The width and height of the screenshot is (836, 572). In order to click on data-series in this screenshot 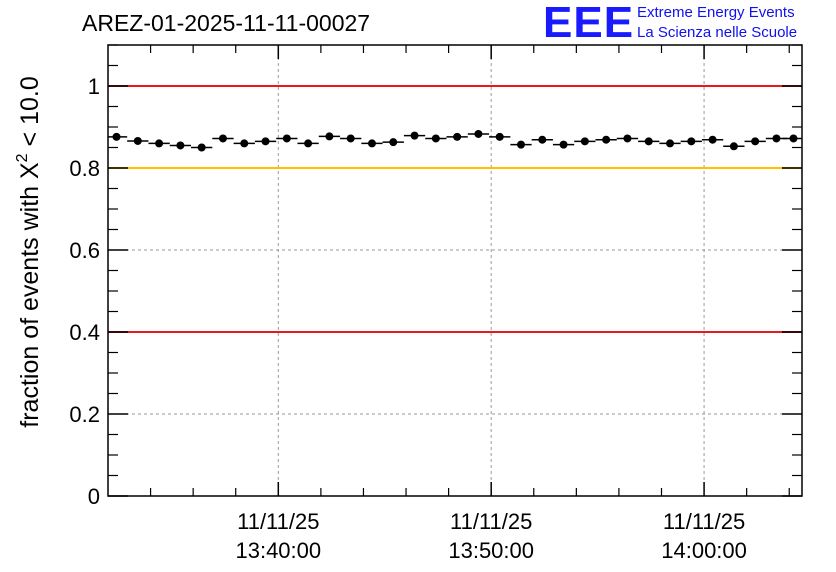, I will do `click(455, 140)`.